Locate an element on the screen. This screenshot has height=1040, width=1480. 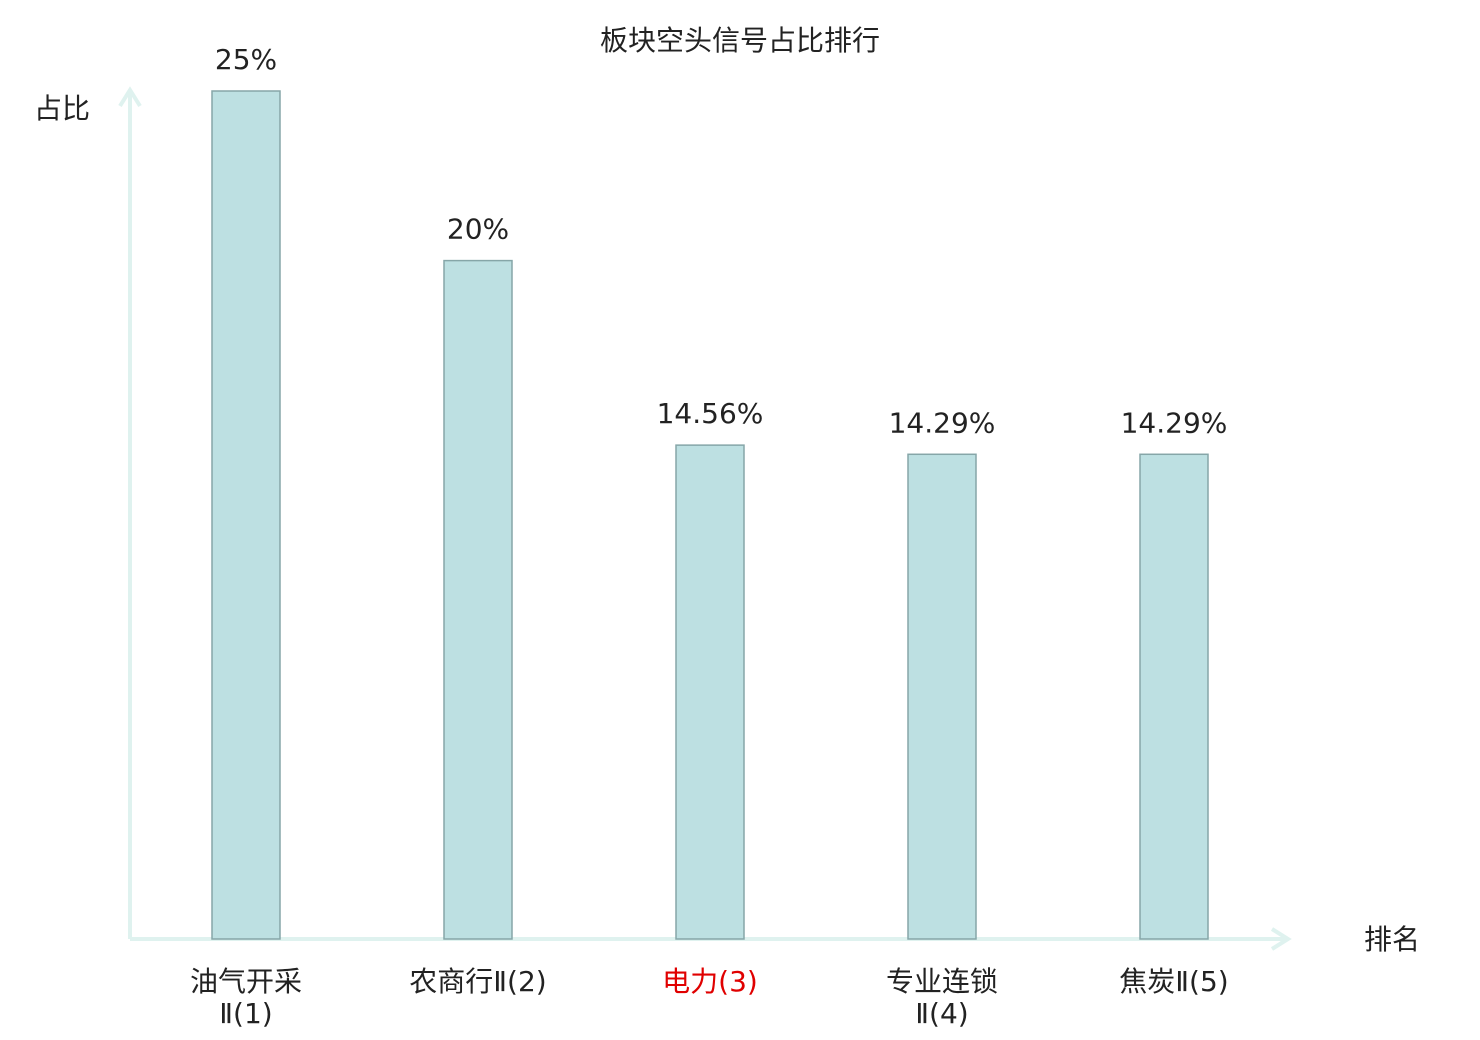
y-axis-label: 占比 is located at coordinates (62, 108).